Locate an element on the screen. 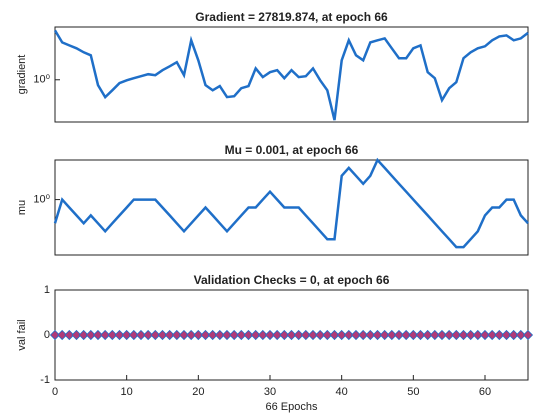  y-axis-label: mu is located at coordinates (22, 207).